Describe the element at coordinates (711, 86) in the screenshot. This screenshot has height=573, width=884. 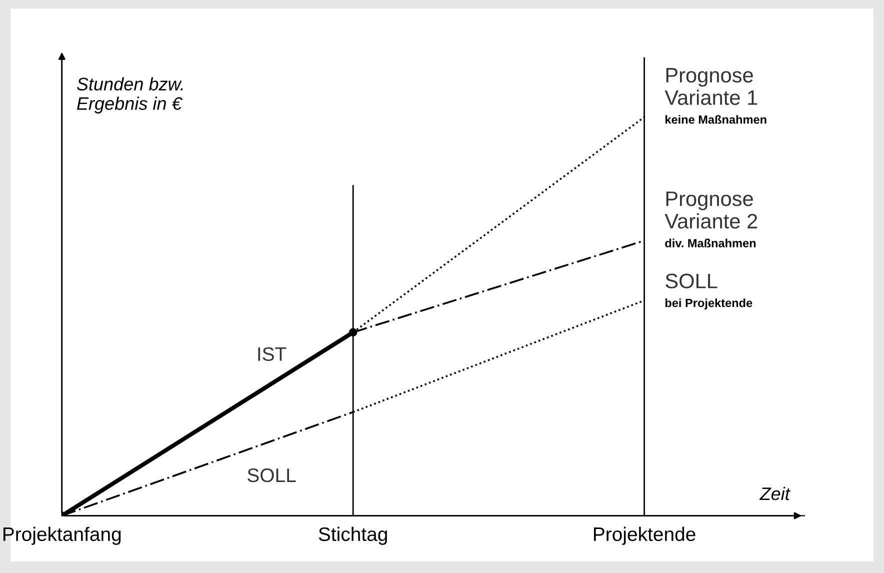
I see `series-label: Prognose Variante 1` at that location.